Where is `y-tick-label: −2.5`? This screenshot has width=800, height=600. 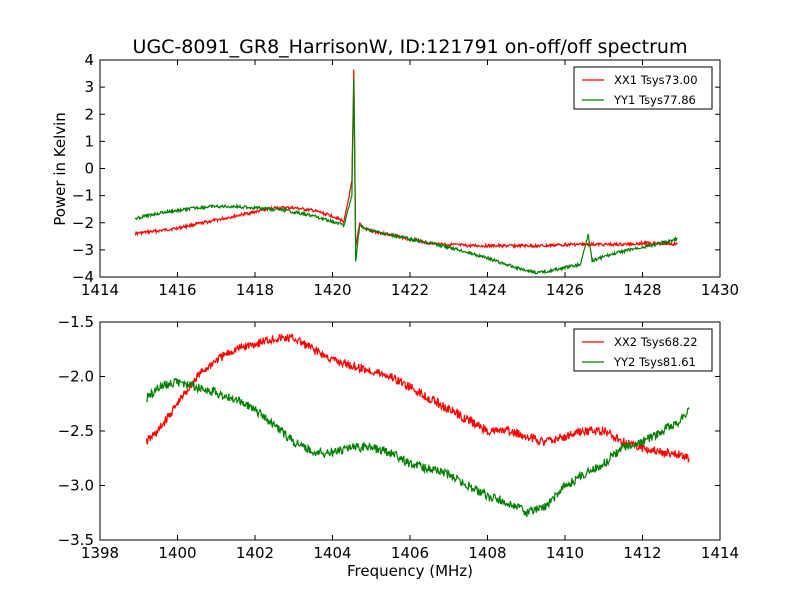 y-tick-label: −2.5 is located at coordinates (76, 431).